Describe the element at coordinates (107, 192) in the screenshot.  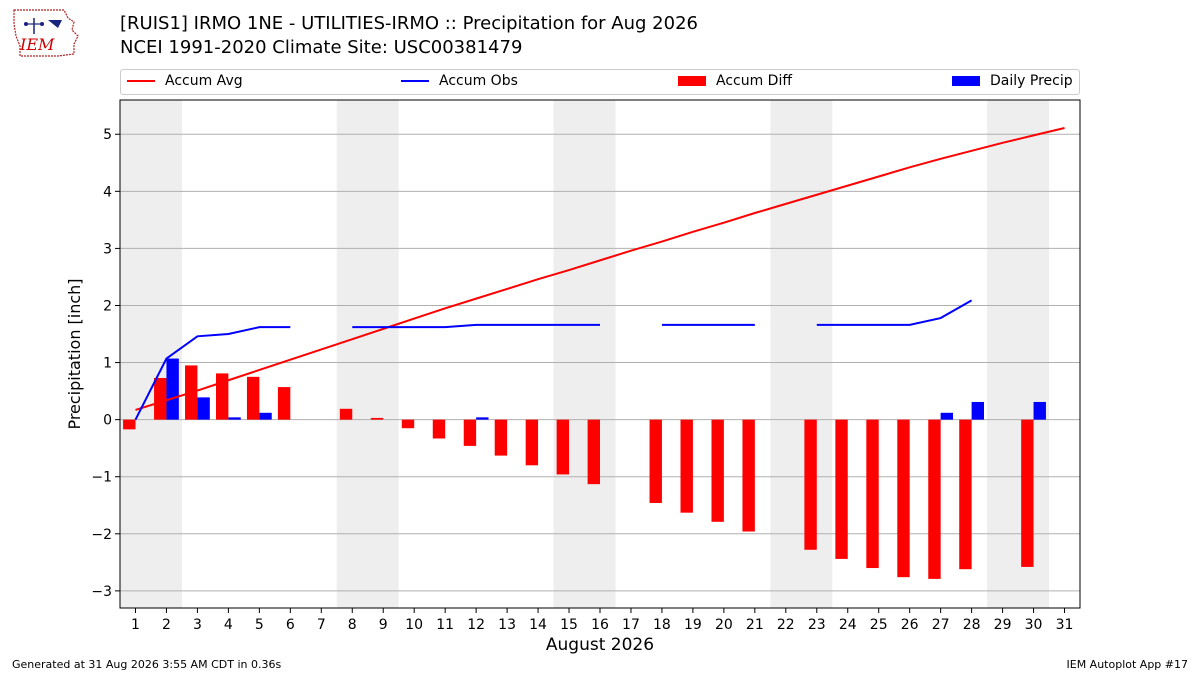
I see `y-tick-label: 4` at that location.